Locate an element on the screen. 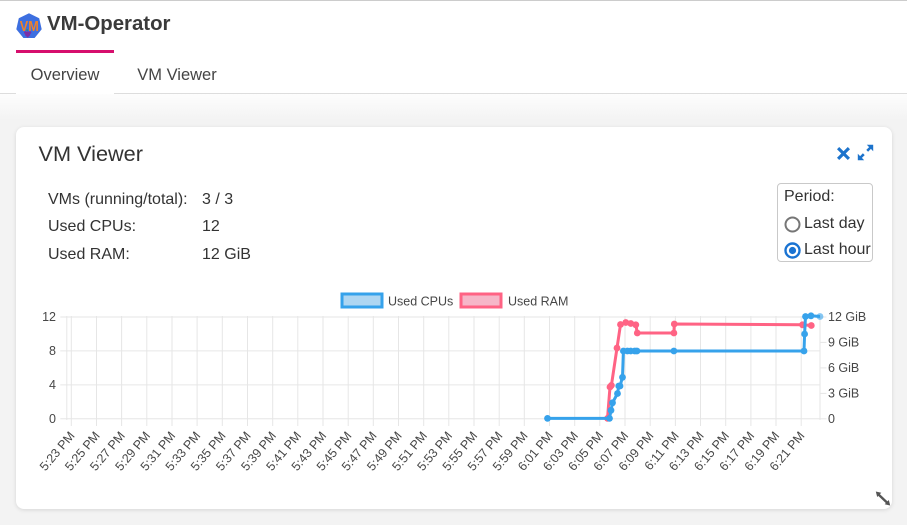 The width and height of the screenshot is (907, 525). svg-text: 6 GiB is located at coordinates (843, 368).